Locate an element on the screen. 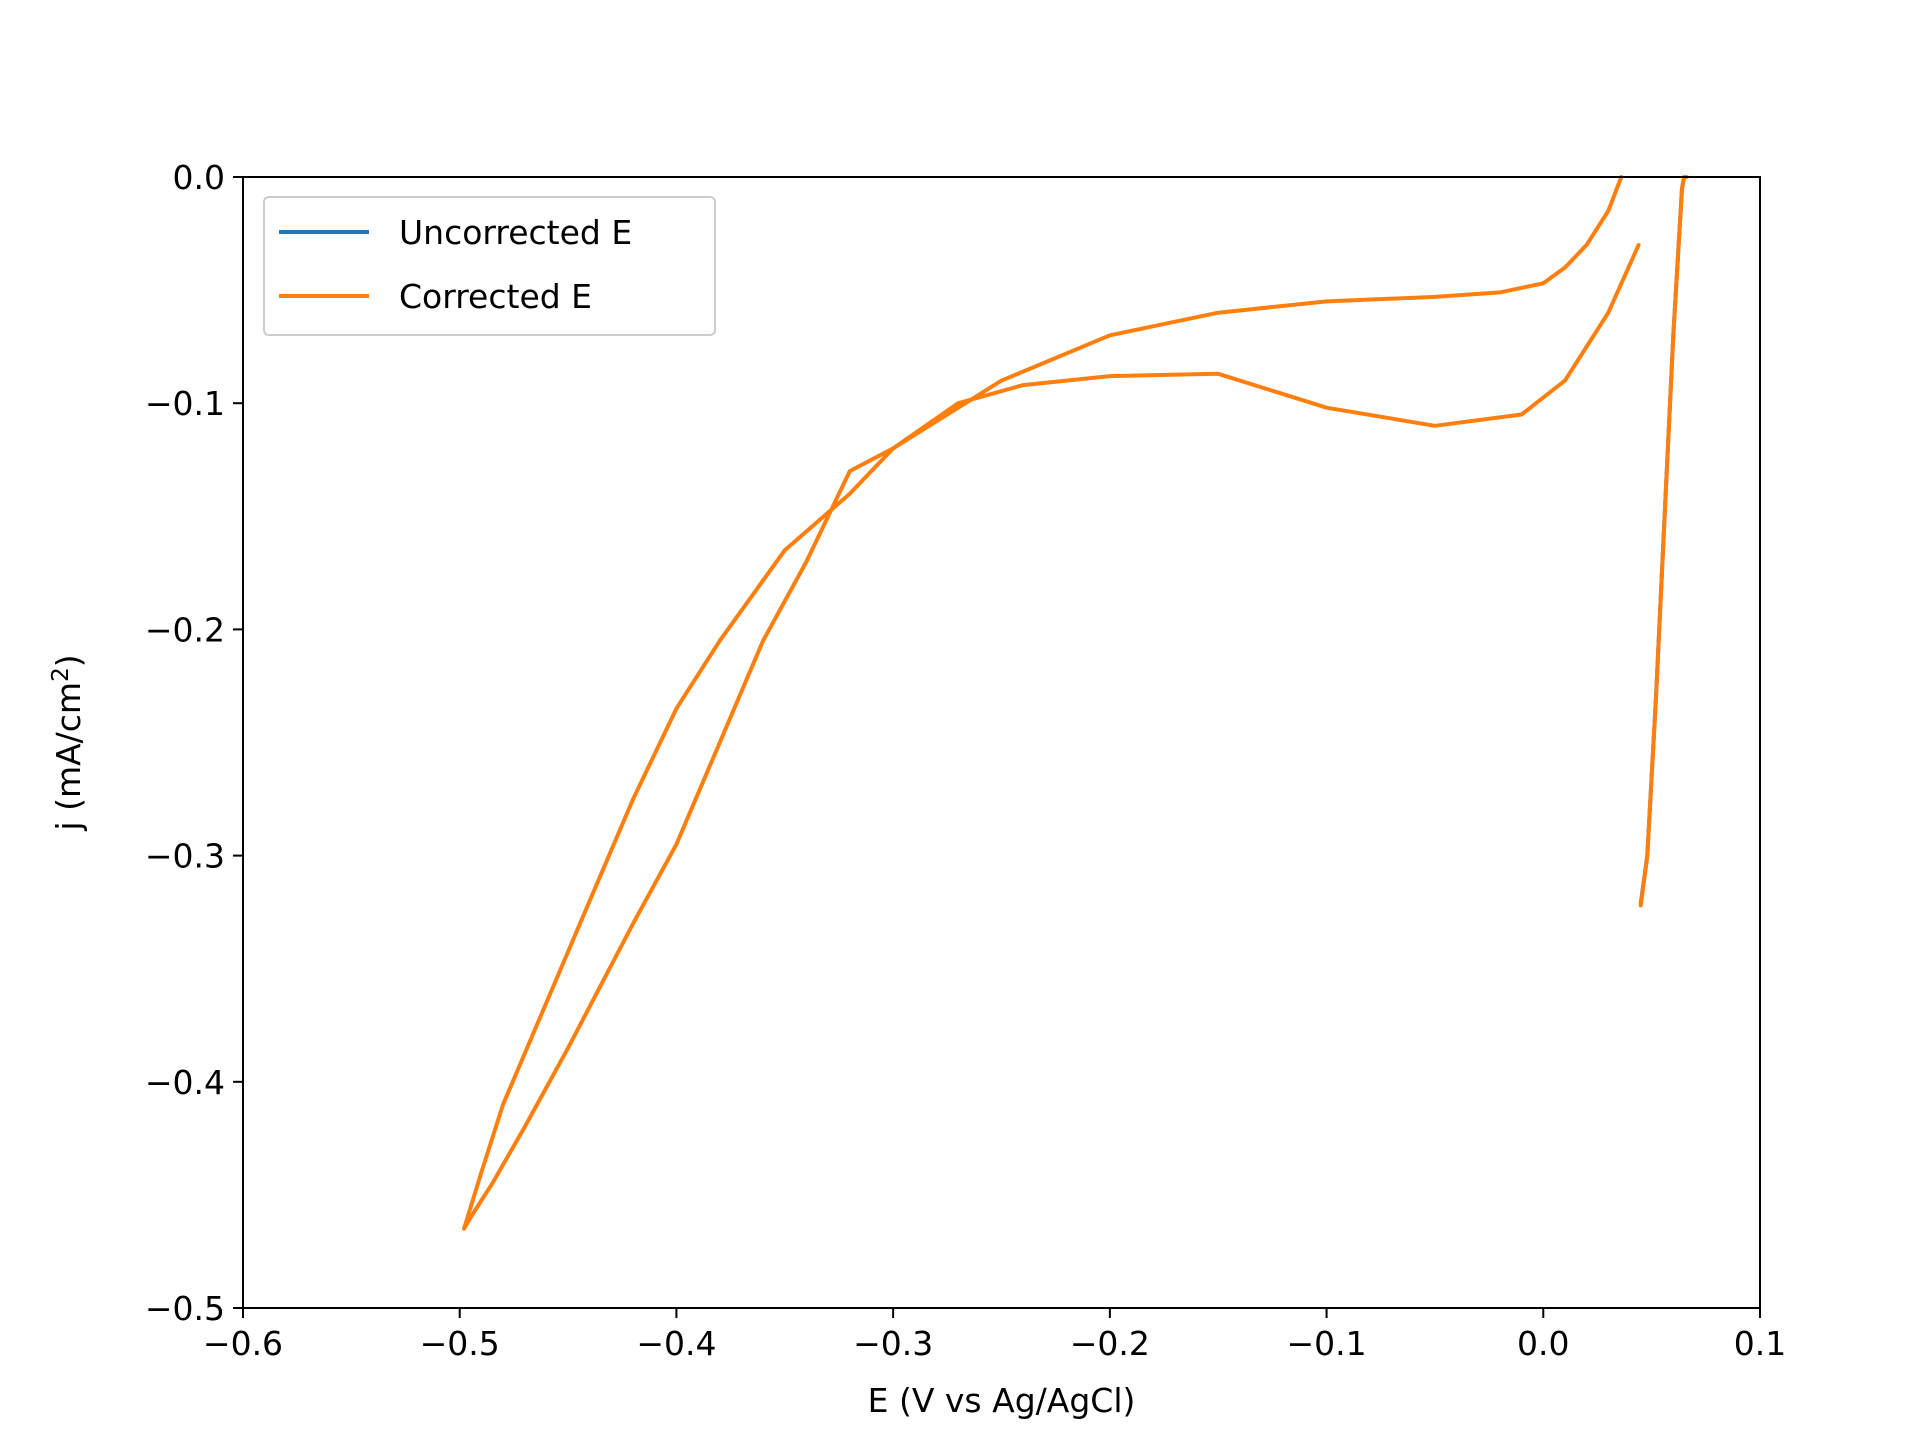  y-ticks: 0.0 −0.1 −0.2 −0.3 −0.4 −0.5 is located at coordinates (194, 743).